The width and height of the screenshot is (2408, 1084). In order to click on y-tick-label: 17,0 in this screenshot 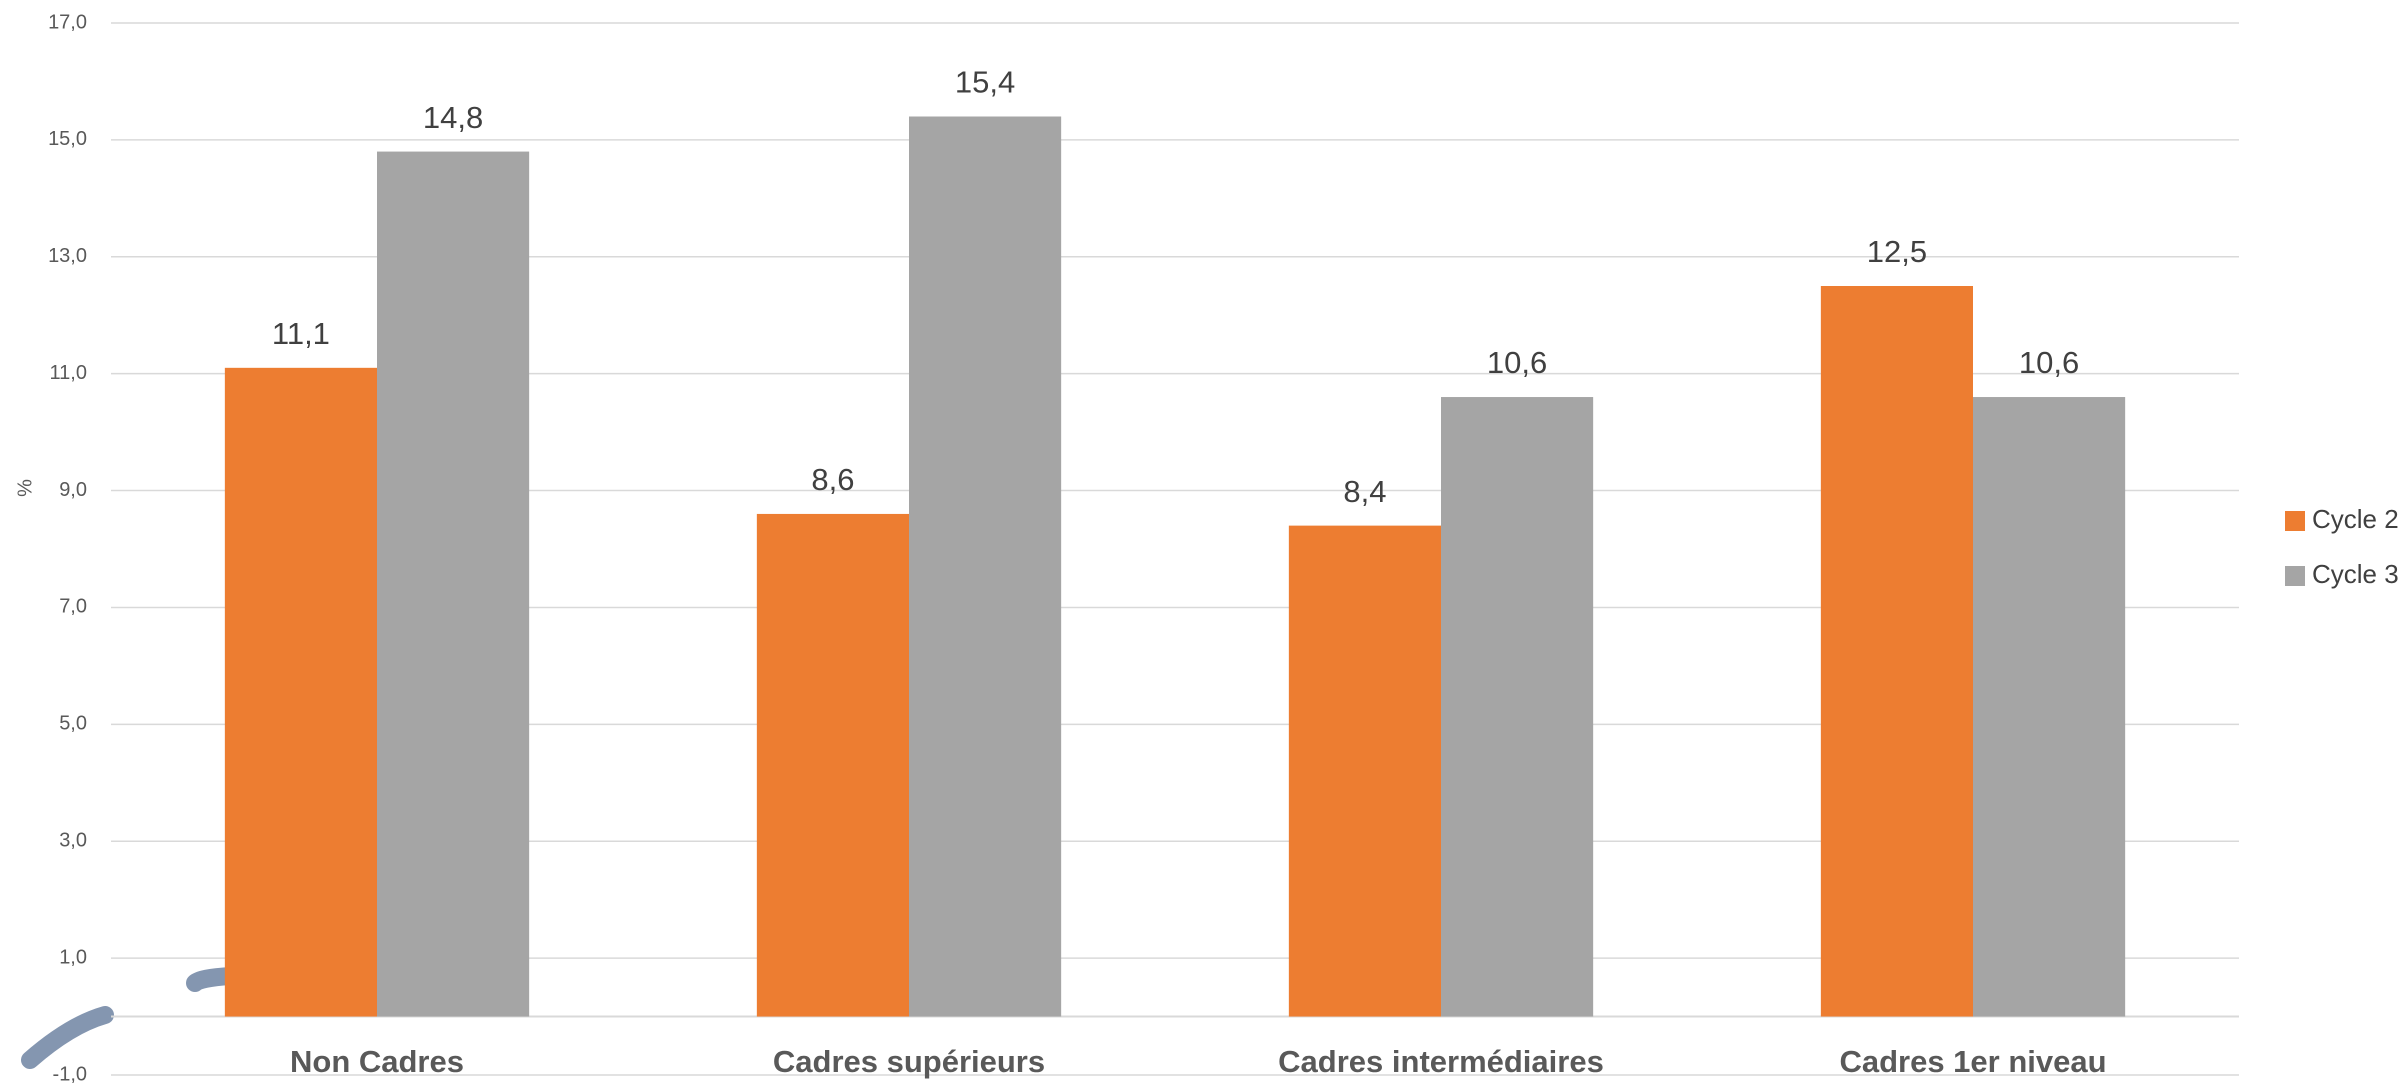, I will do `click(67, 22)`.